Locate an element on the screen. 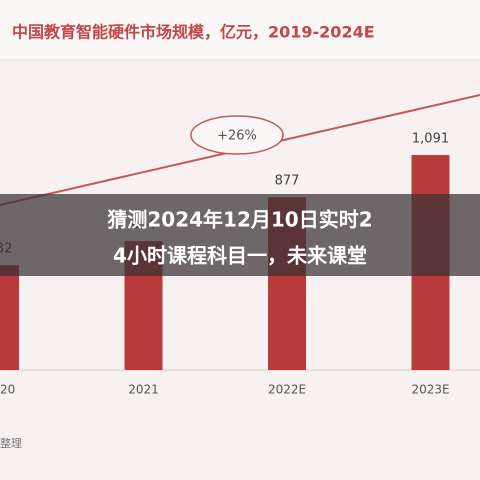 The width and height of the screenshot is (480, 480). annotation: +26% is located at coordinates (237, 136).